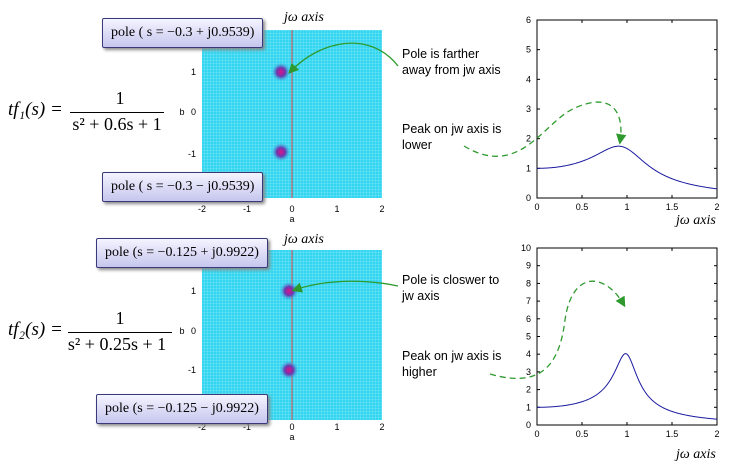 Image resolution: width=730 pixels, height=468 pixels. I want to click on tf1-numerator: 1, so click(120, 98).